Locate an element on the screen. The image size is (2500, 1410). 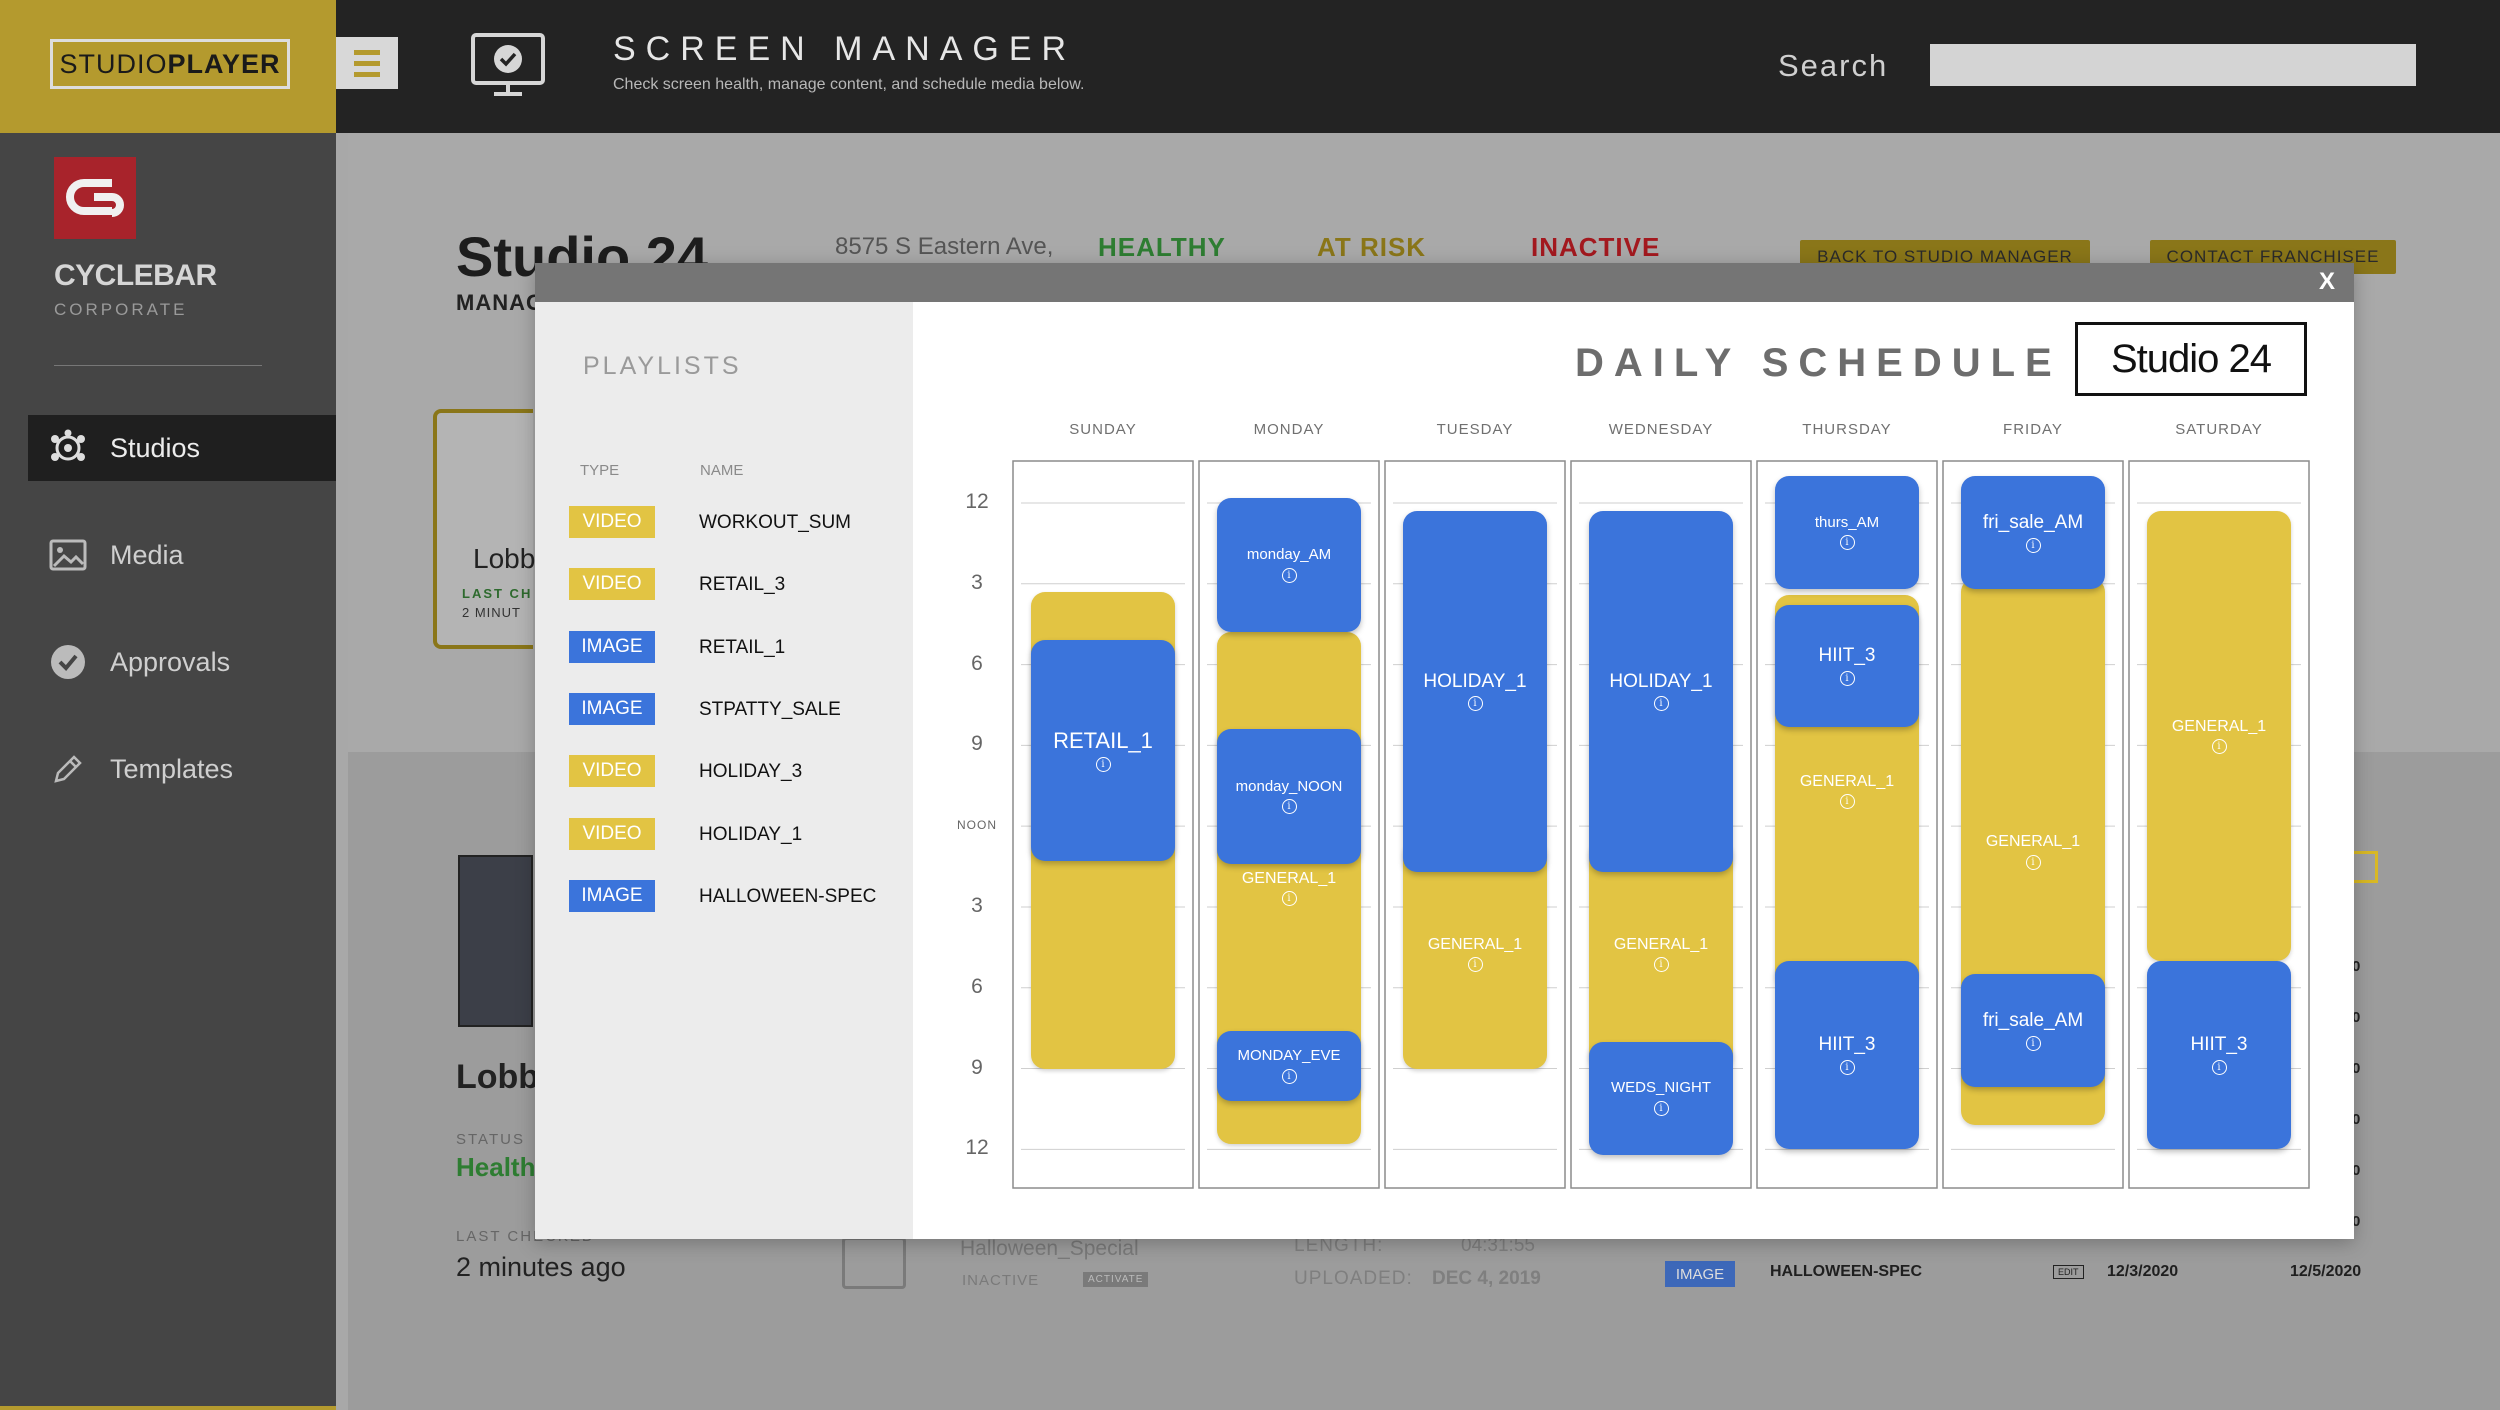
hour-label: 12 is located at coordinates (977, 501).